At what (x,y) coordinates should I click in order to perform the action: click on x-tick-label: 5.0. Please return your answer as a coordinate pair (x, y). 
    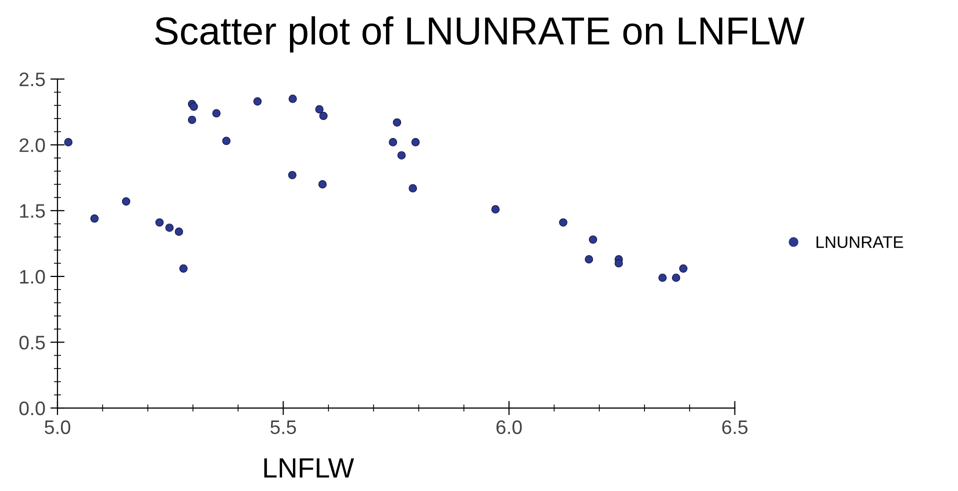
    Looking at the image, I should click on (57, 427).